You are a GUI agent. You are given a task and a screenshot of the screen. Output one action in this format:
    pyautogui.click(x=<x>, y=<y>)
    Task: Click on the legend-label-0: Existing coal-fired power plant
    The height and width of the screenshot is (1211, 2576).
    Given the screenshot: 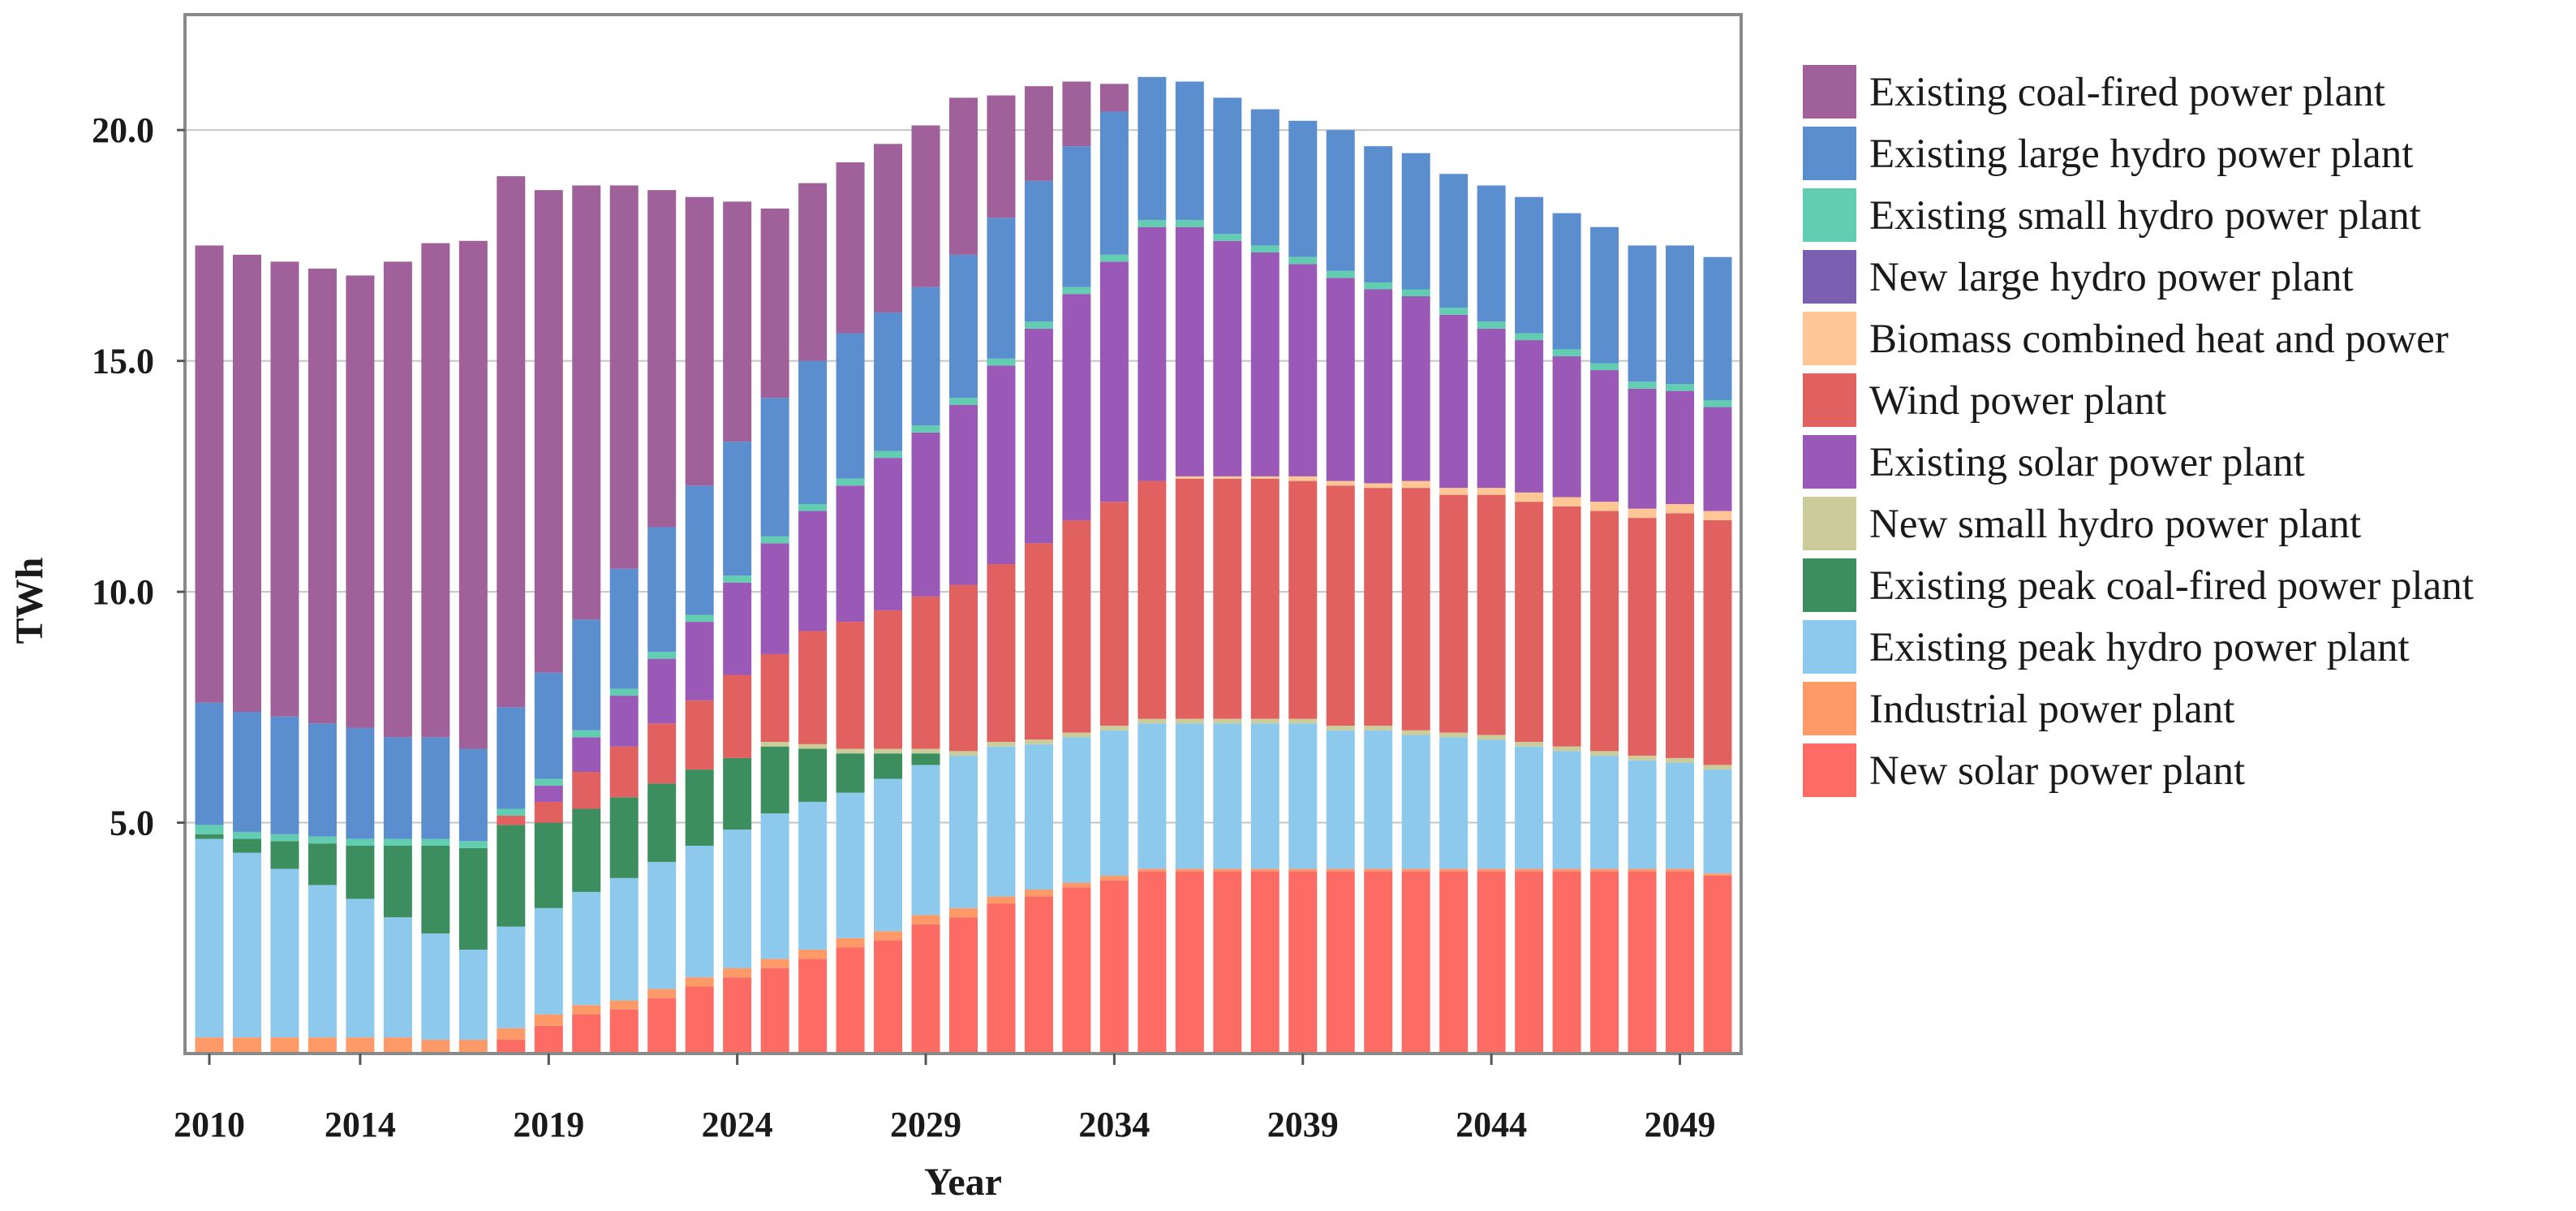 What is the action you would take?
    pyautogui.click(x=2127, y=93)
    